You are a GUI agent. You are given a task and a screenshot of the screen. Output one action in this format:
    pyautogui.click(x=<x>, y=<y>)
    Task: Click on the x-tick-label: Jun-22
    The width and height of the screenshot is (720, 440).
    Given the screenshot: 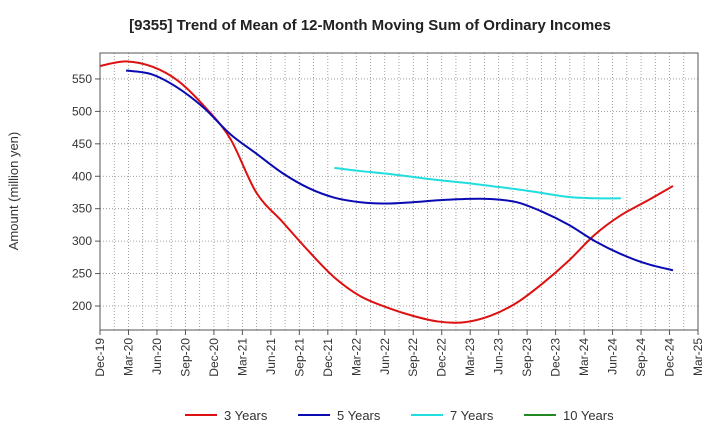 What is the action you would take?
    pyautogui.click(x=385, y=356)
    